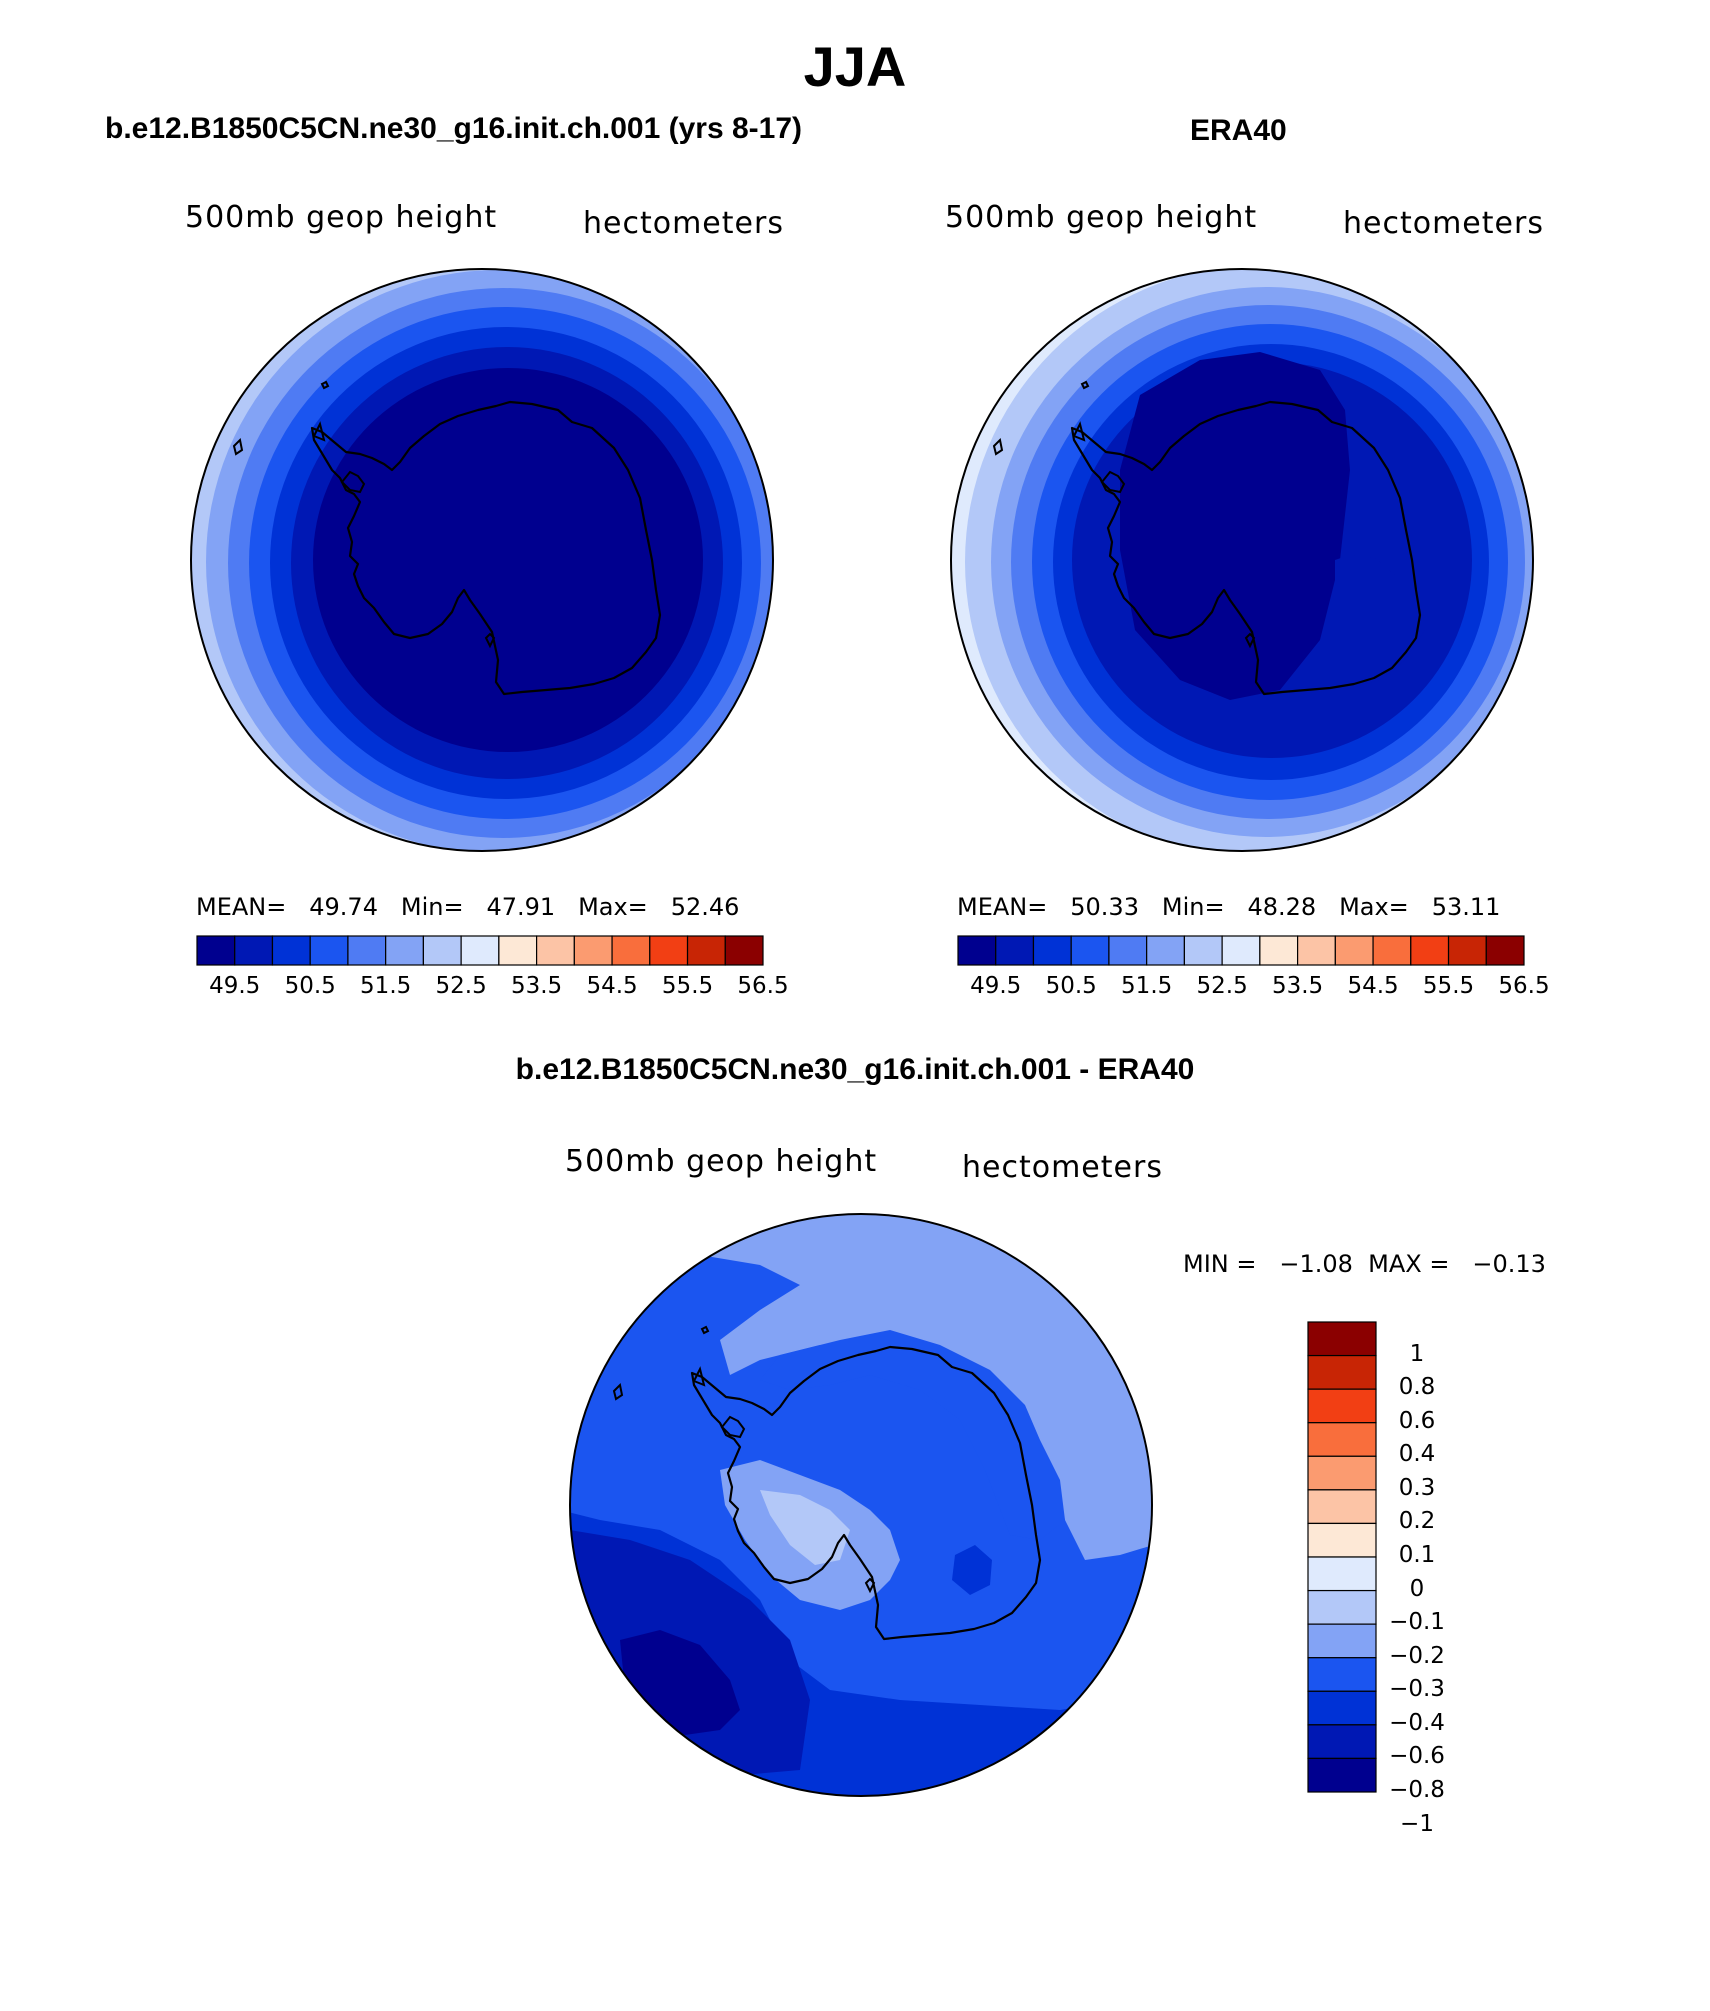  Describe the element at coordinates (1417, 1521) in the screenshot. I see `colorbar-tick-label: 0.2` at that location.